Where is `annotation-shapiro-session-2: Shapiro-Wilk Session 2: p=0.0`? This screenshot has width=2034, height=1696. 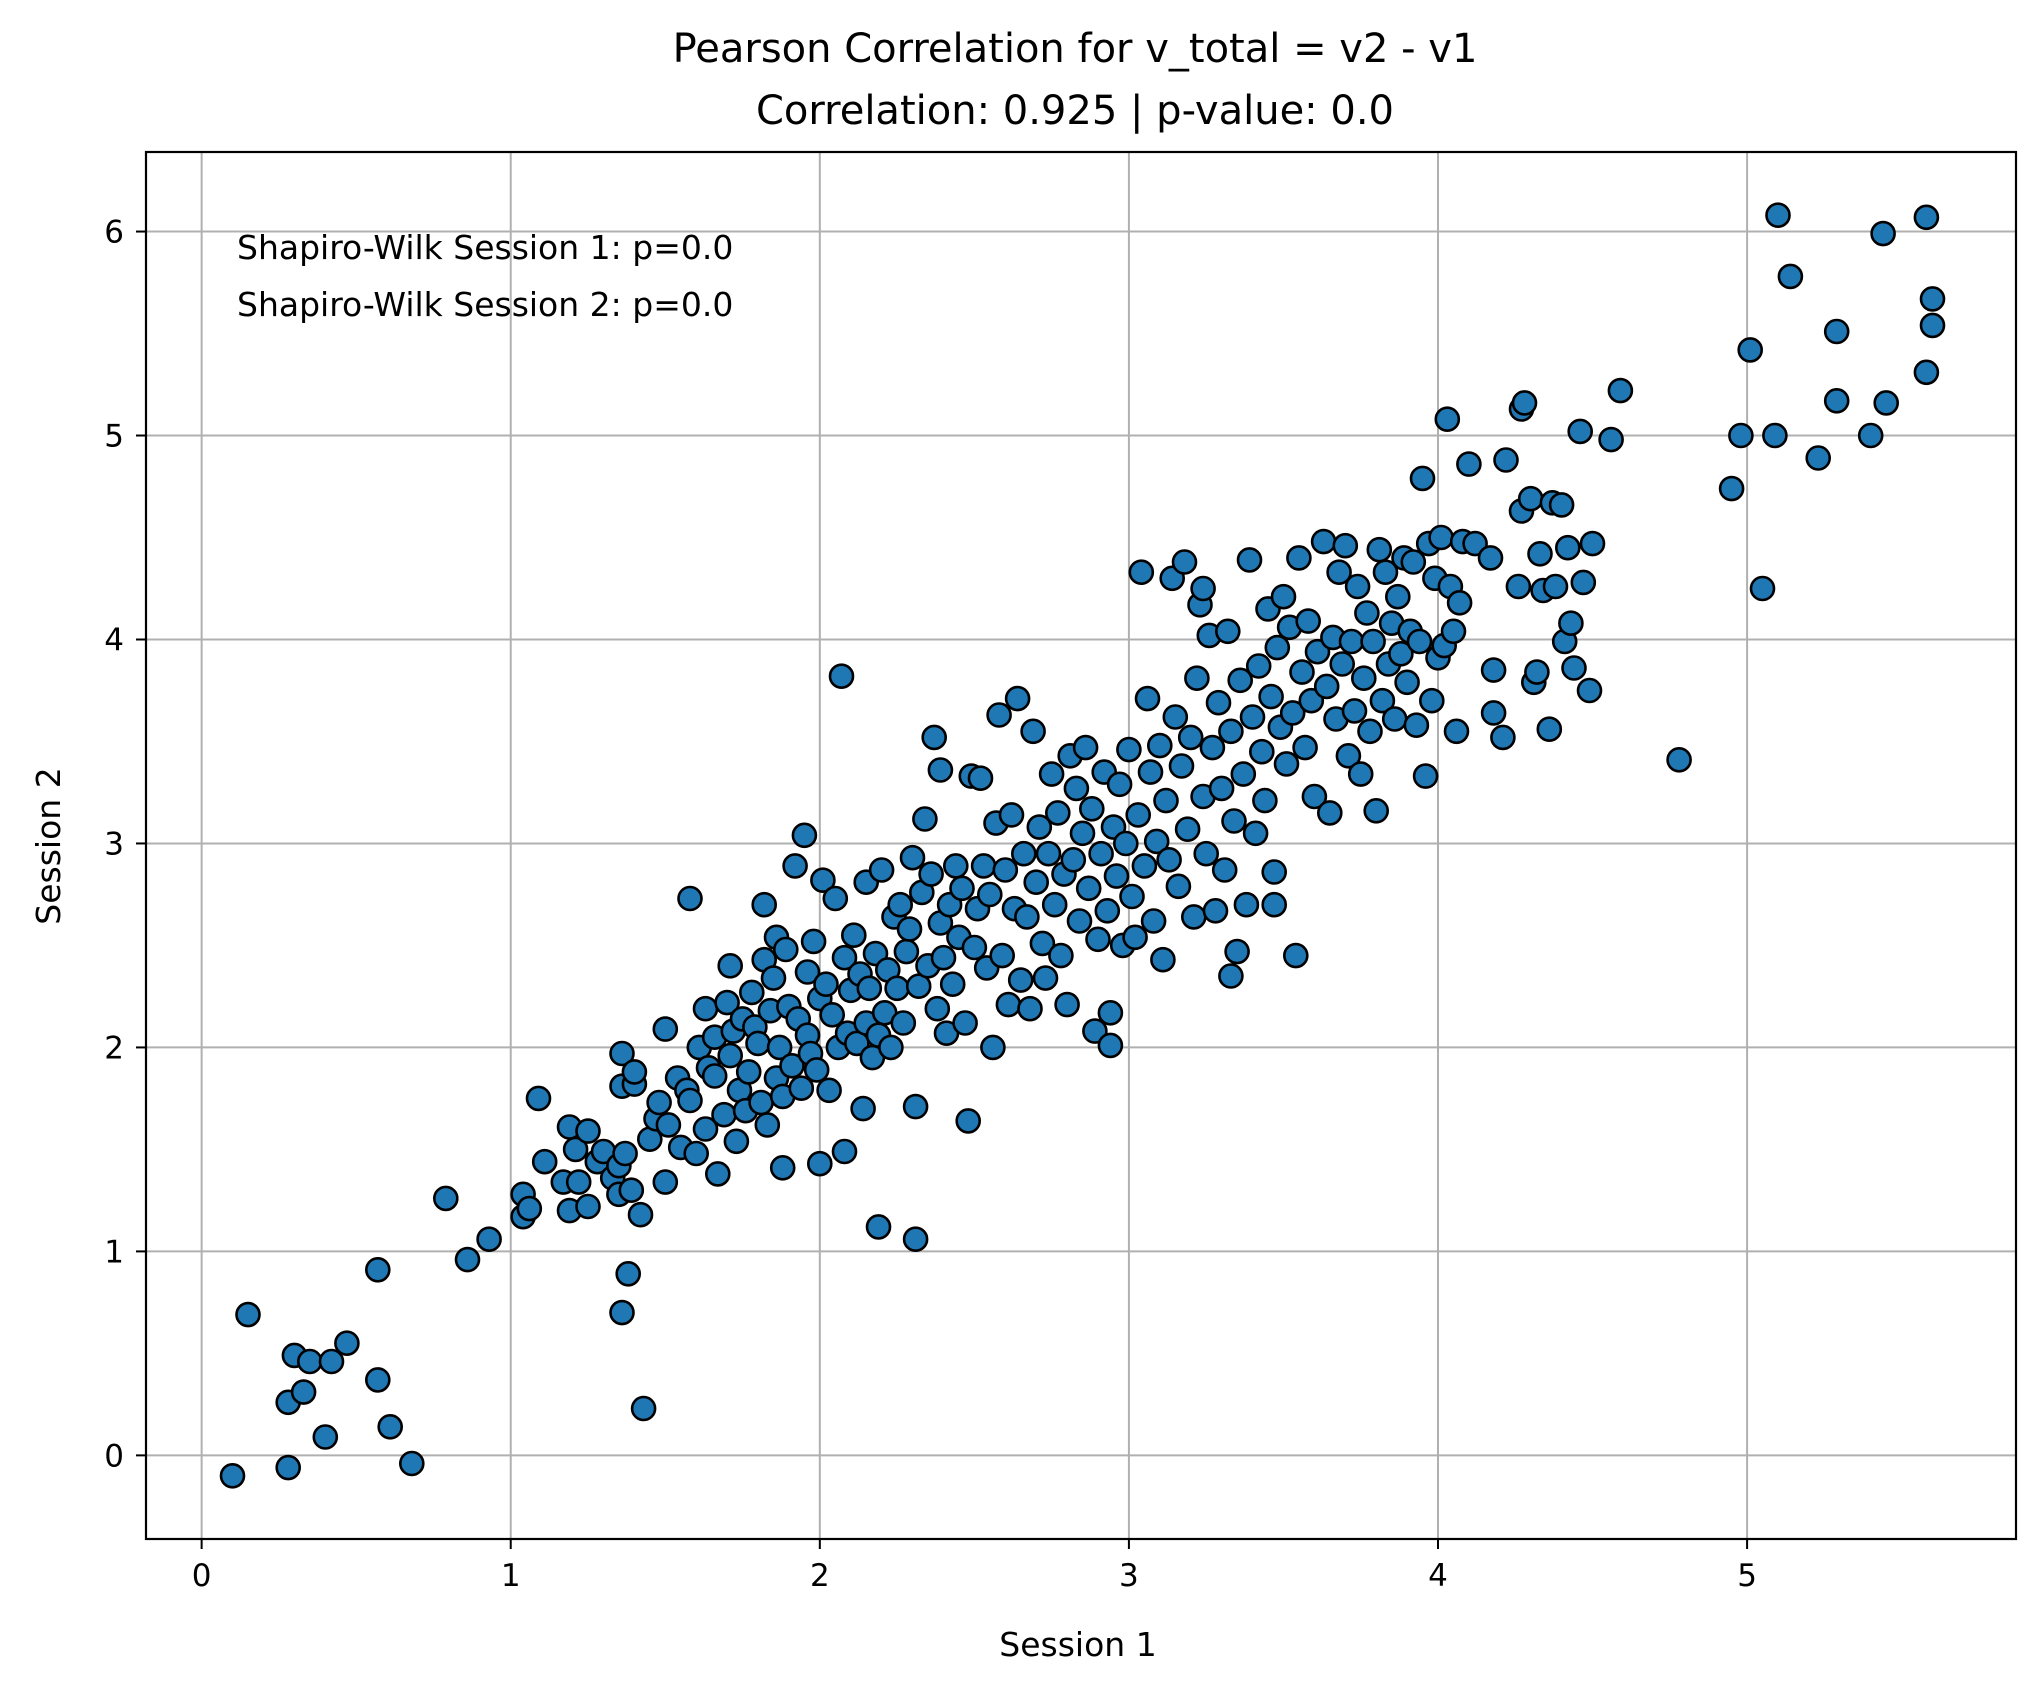
annotation-shapiro-session-2: Shapiro-Wilk Session 2: p=0.0 is located at coordinates (485, 304).